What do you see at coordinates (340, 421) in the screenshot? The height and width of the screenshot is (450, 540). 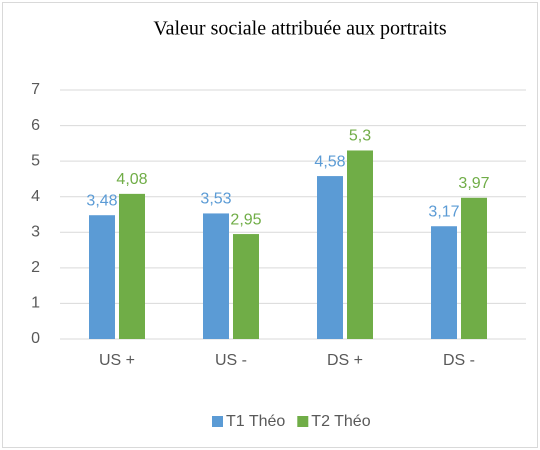 I see `legend-label: T2 Théo` at bounding box center [340, 421].